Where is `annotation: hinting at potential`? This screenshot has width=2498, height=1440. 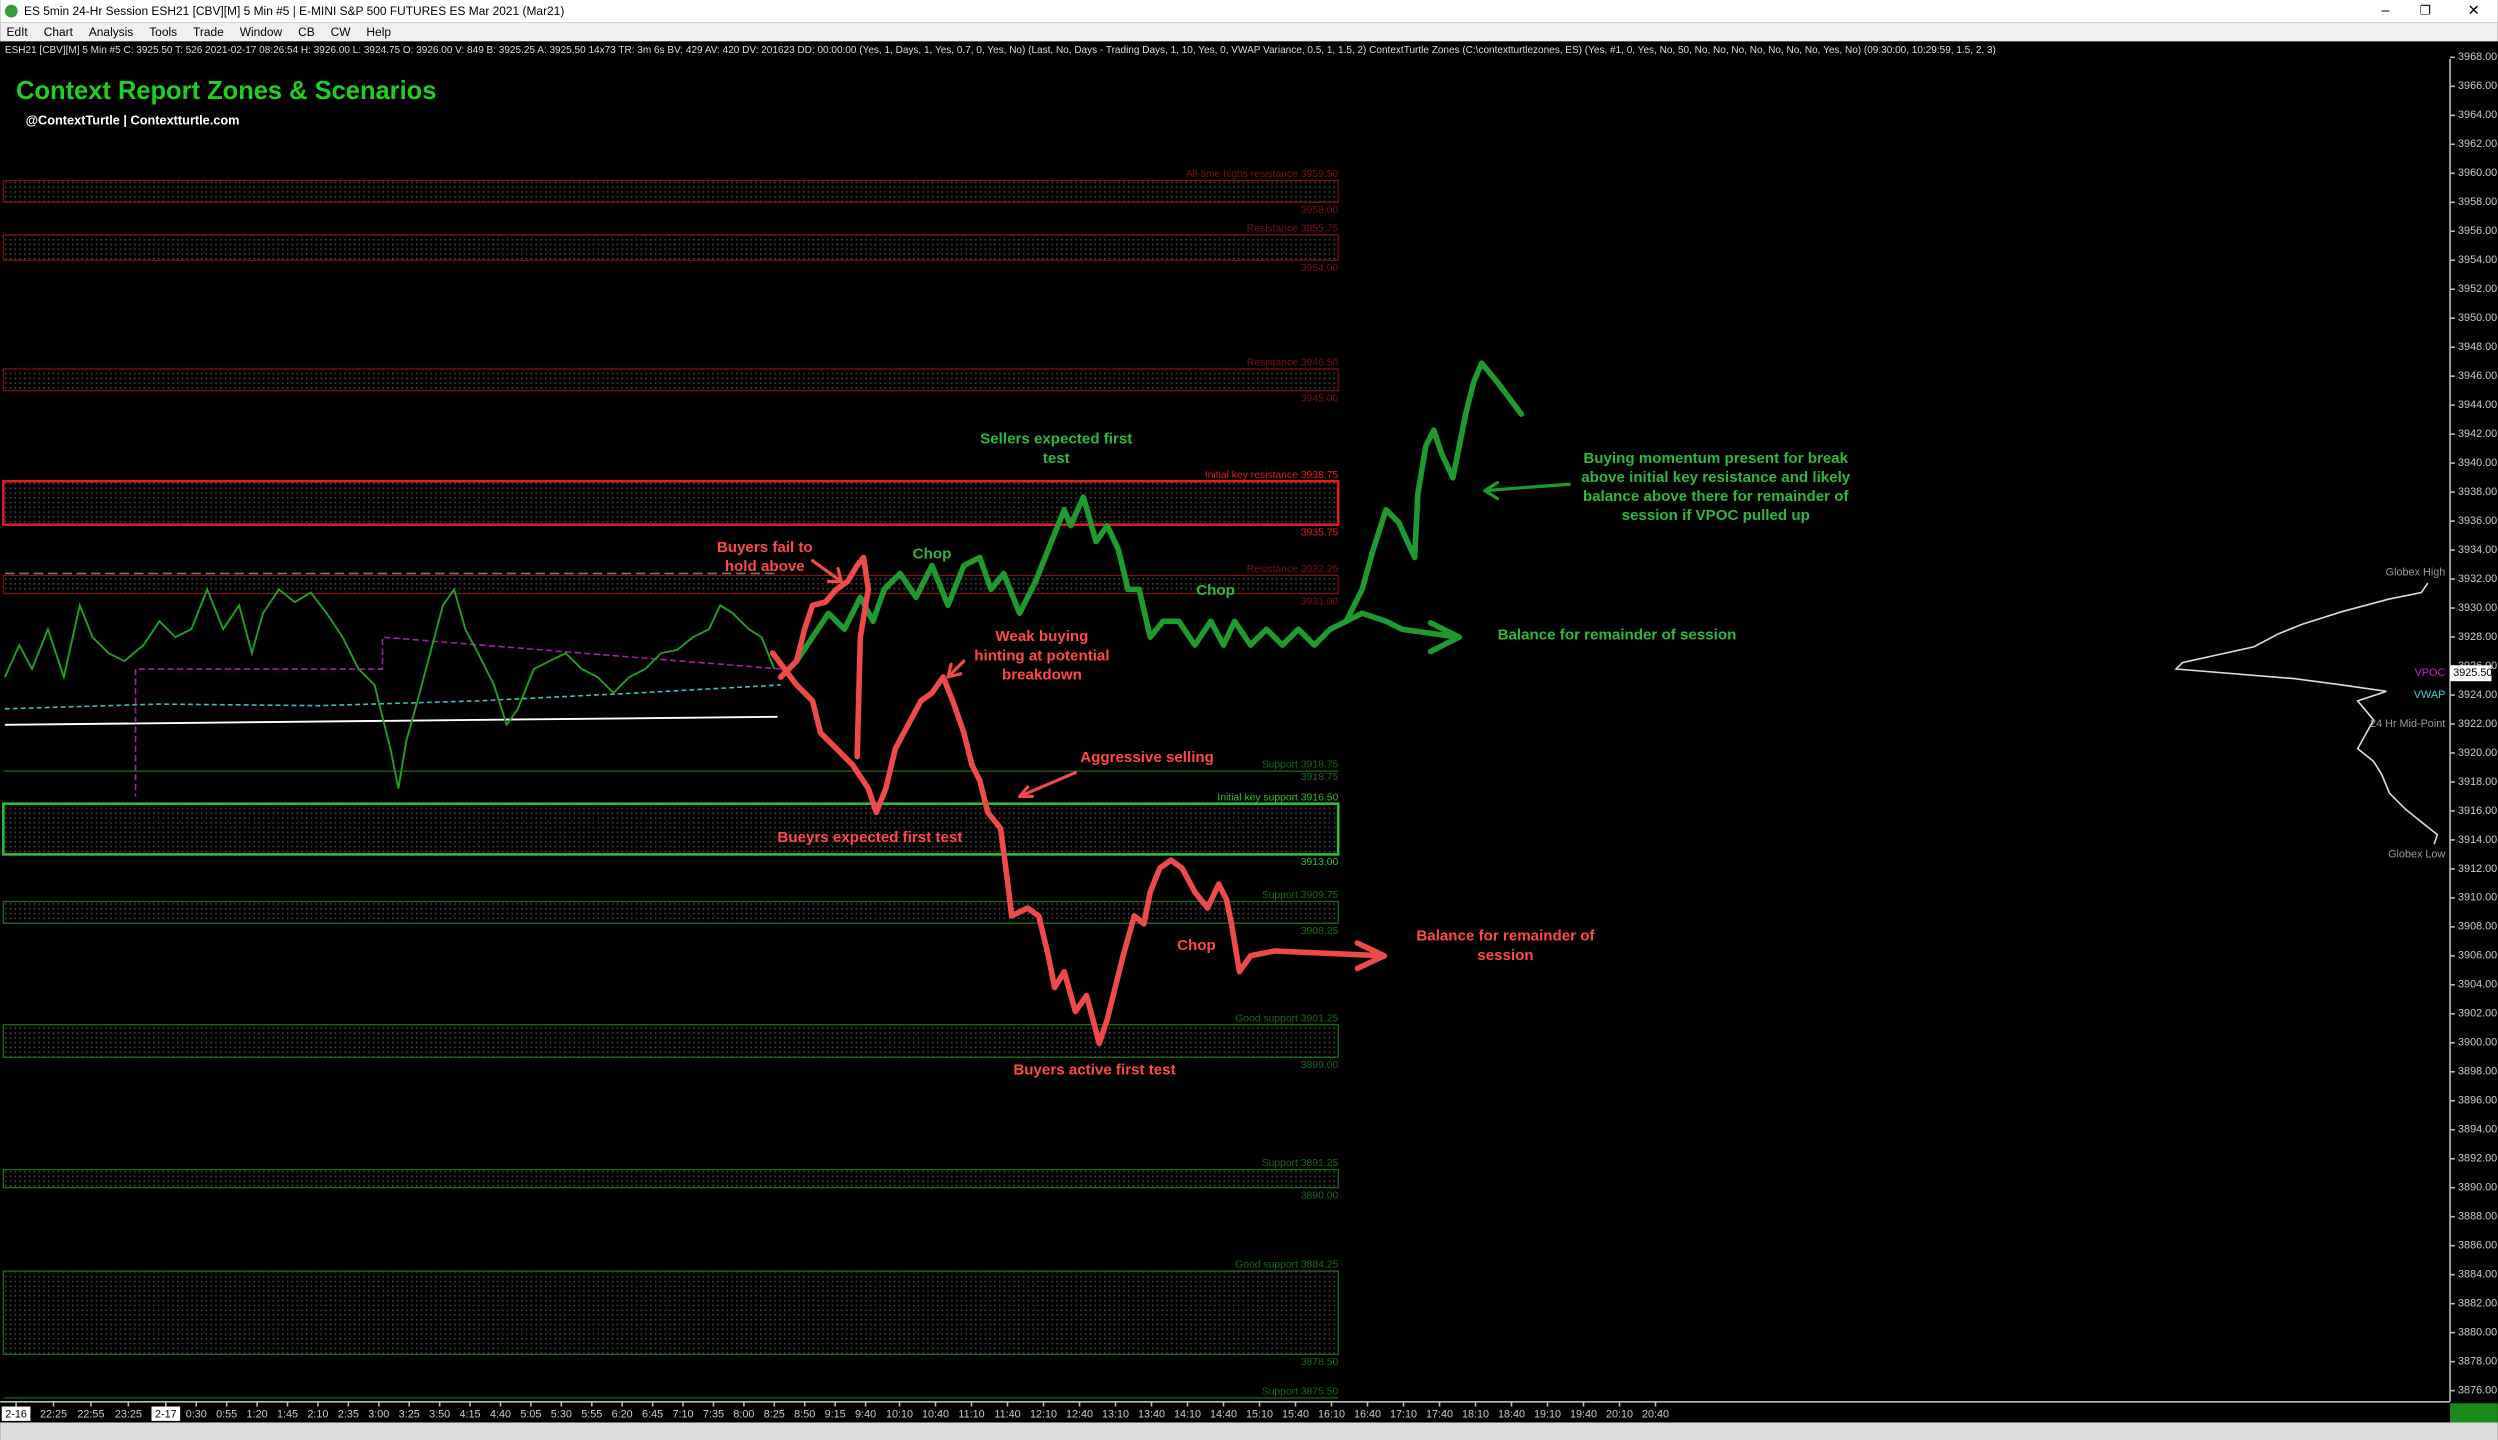 annotation: hinting at potential is located at coordinates (1041, 655).